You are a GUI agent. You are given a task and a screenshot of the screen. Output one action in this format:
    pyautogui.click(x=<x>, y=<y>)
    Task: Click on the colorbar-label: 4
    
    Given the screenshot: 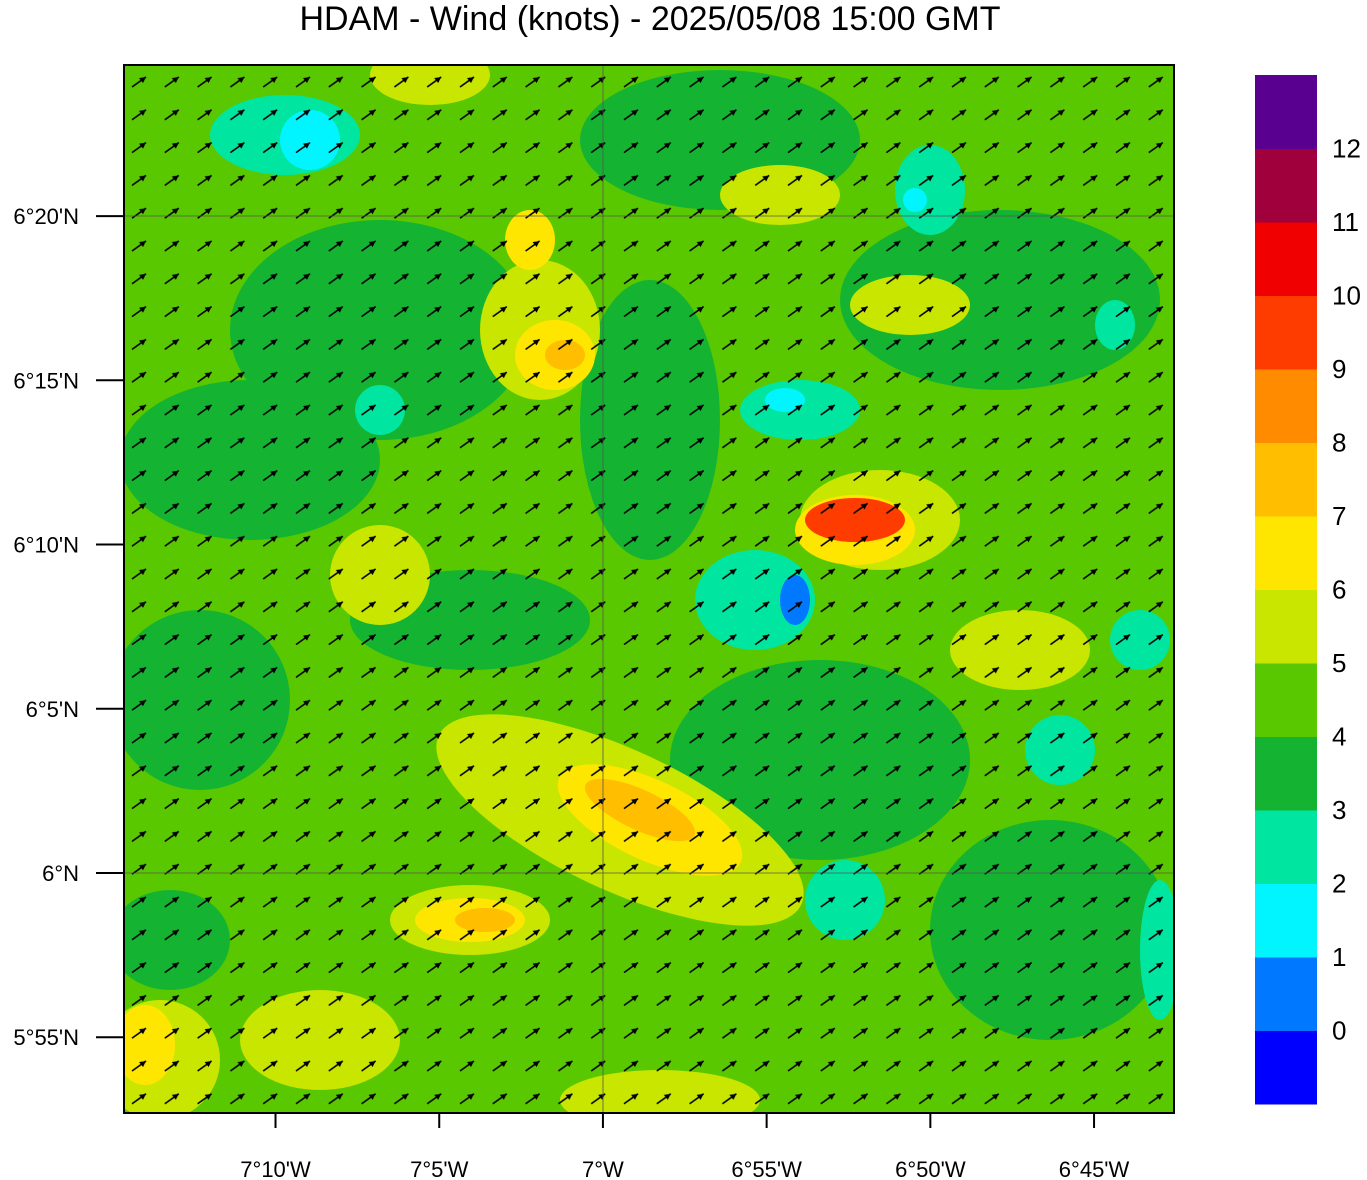 What is the action you would take?
    pyautogui.click(x=1339, y=737)
    